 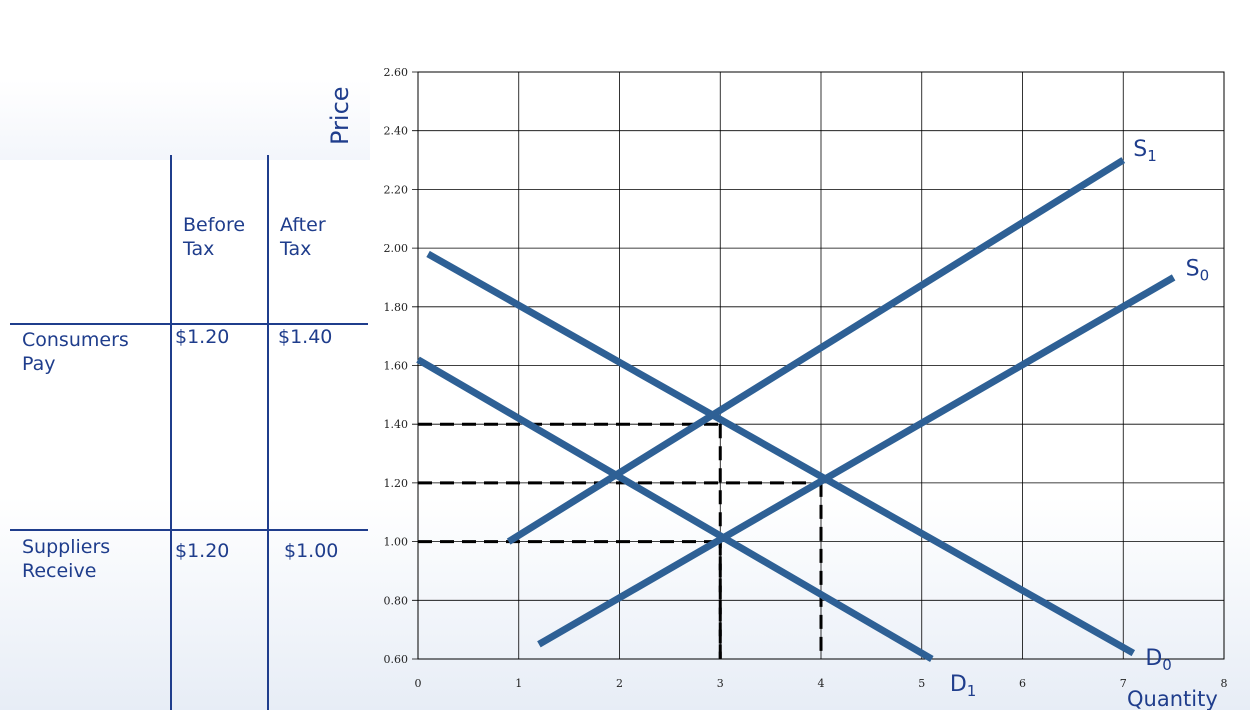 What do you see at coordinates (1123, 683) in the screenshot?
I see `x-tick-label: 7` at bounding box center [1123, 683].